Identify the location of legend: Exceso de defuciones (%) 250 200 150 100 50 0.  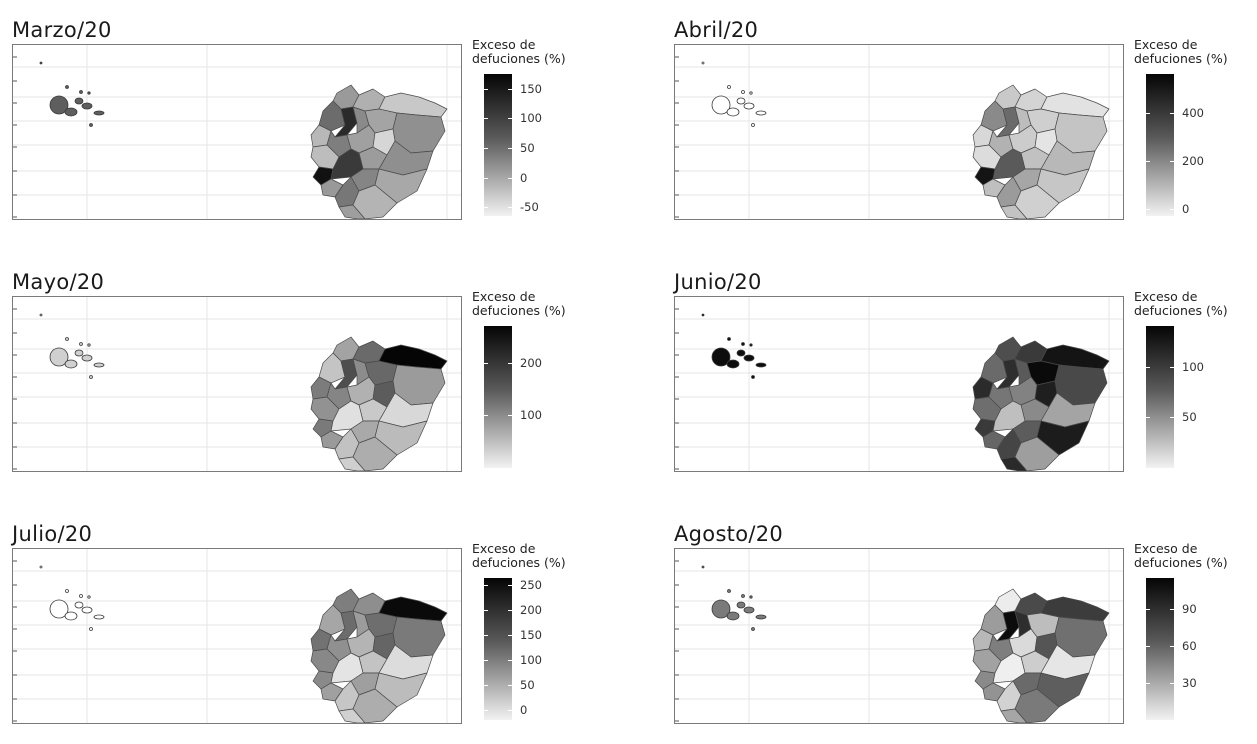
(547, 632).